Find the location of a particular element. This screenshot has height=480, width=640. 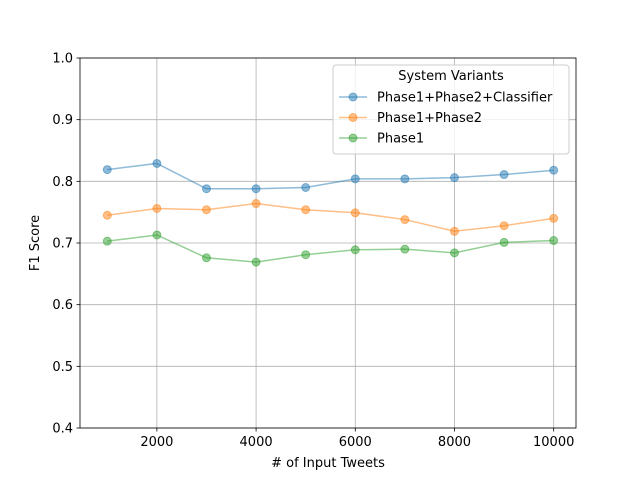

legend-label: Phase1+Phase2 is located at coordinates (429, 118).